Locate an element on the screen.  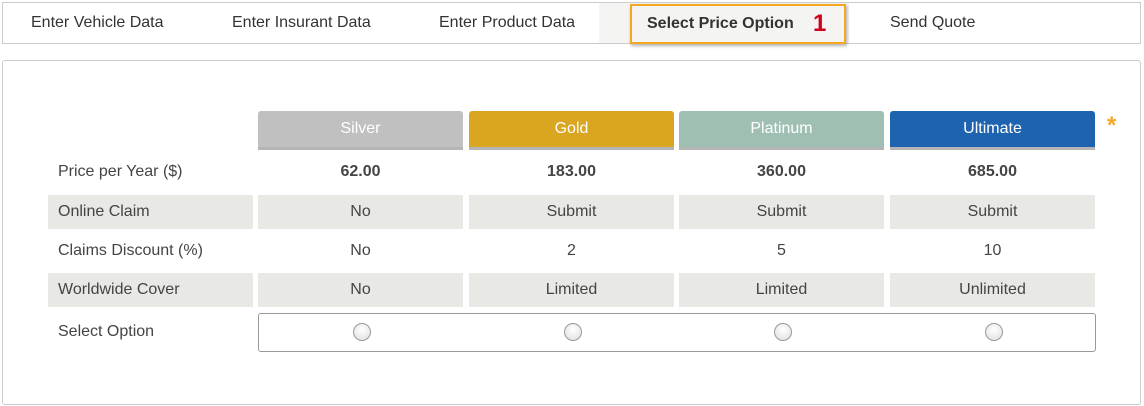
price-gold: 183.00 is located at coordinates (571, 171).